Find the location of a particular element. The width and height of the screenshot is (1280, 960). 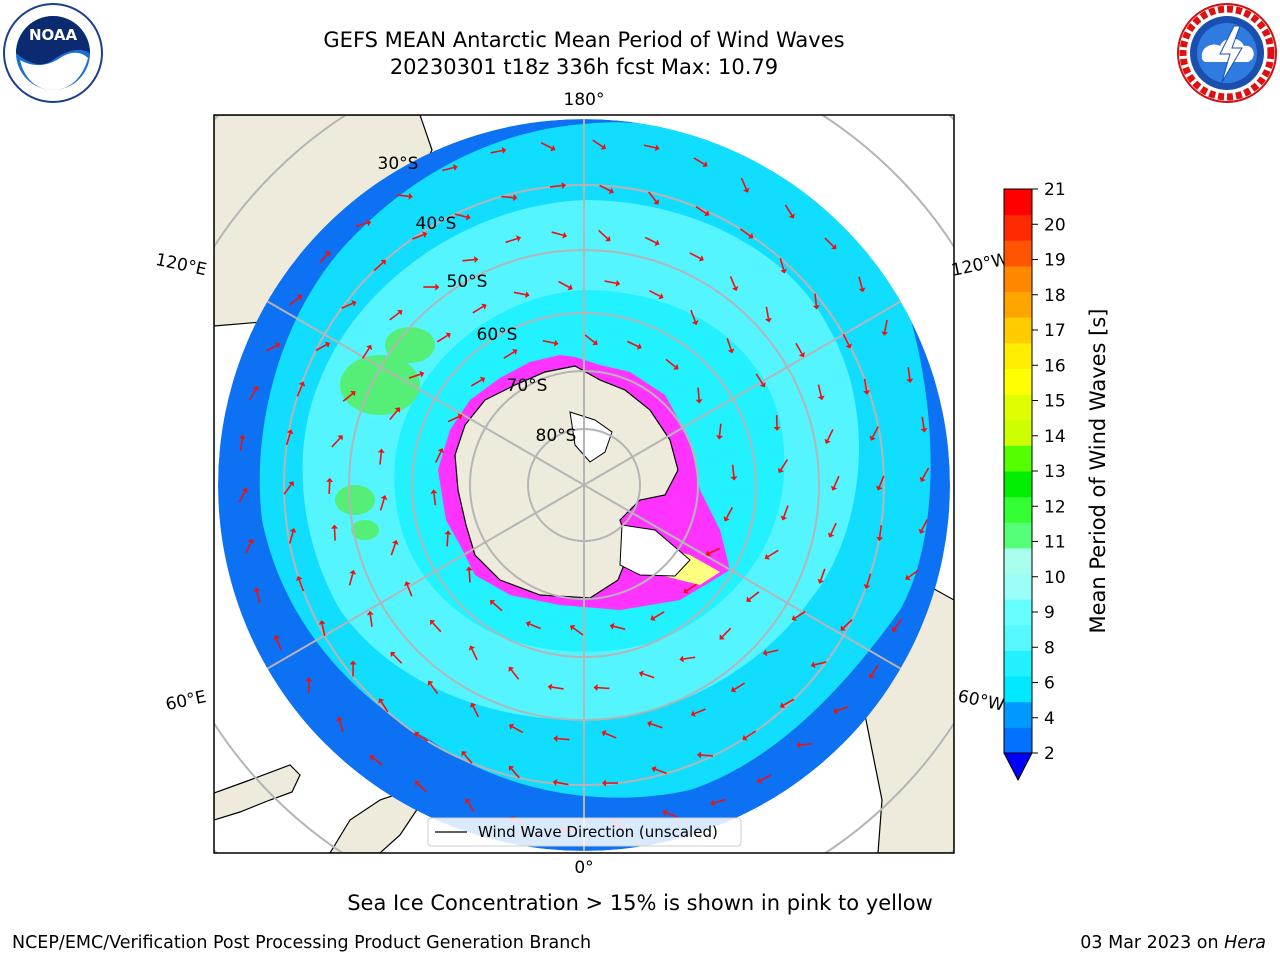

lon-label-bottom: 0° is located at coordinates (583, 868).